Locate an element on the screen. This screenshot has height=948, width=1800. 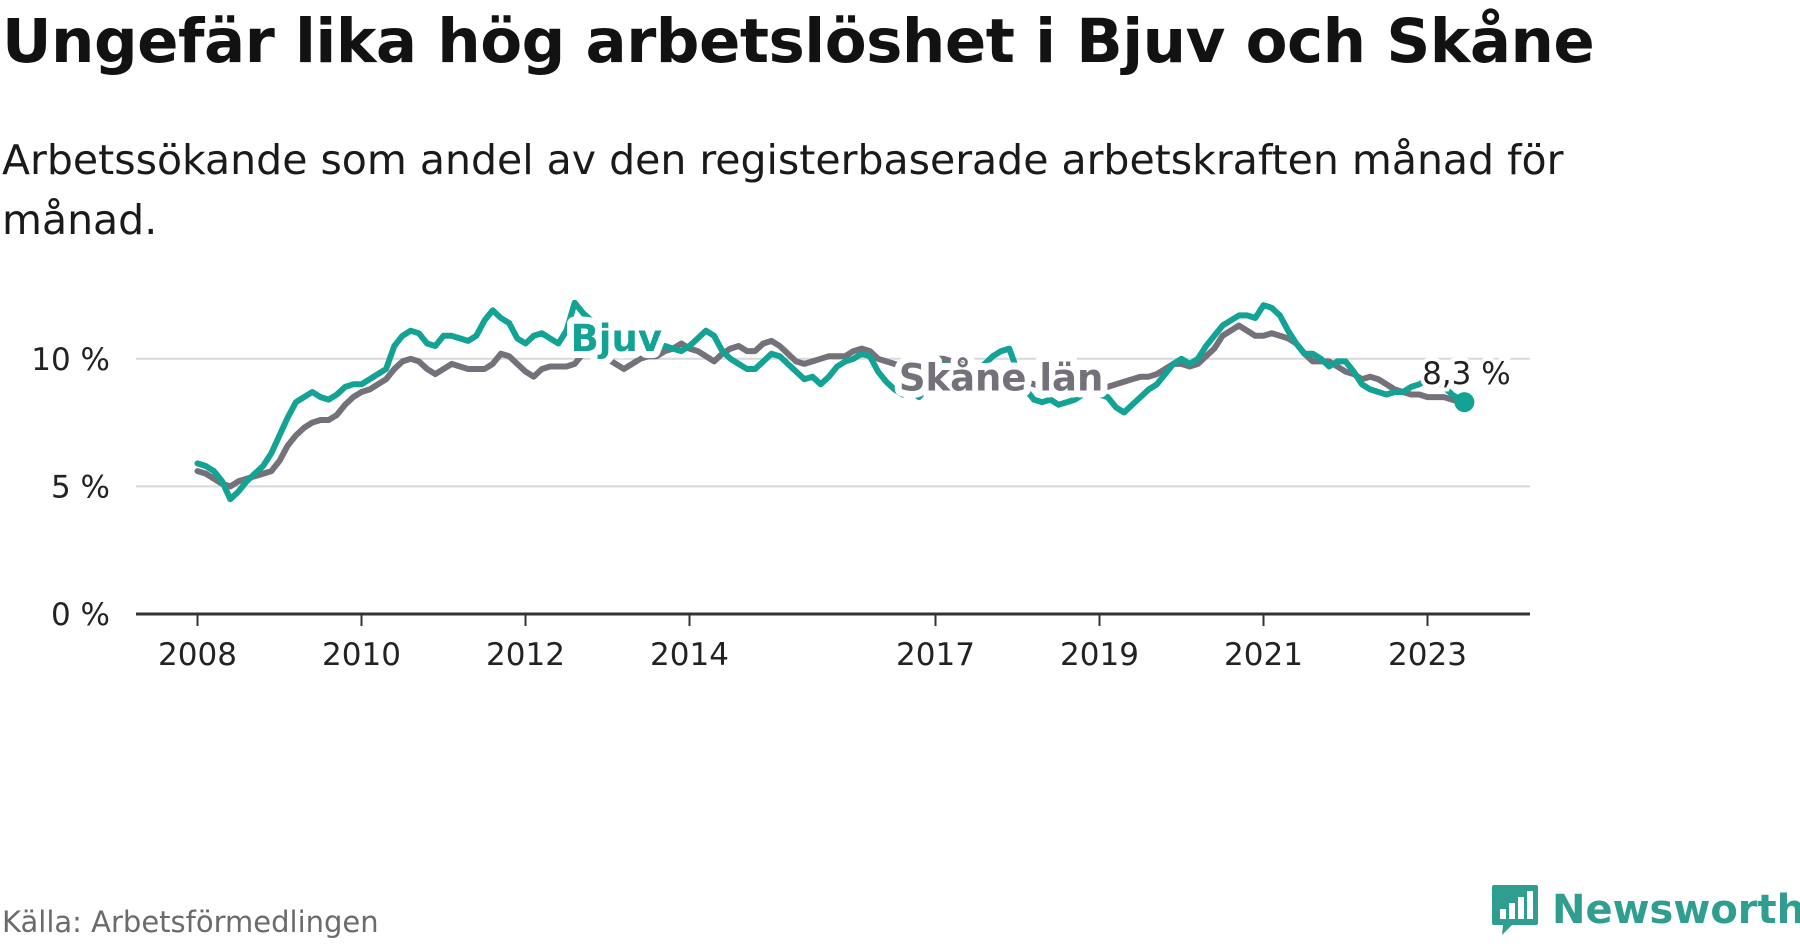
series-label-bjuv: Bjuv is located at coordinates (616, 338).